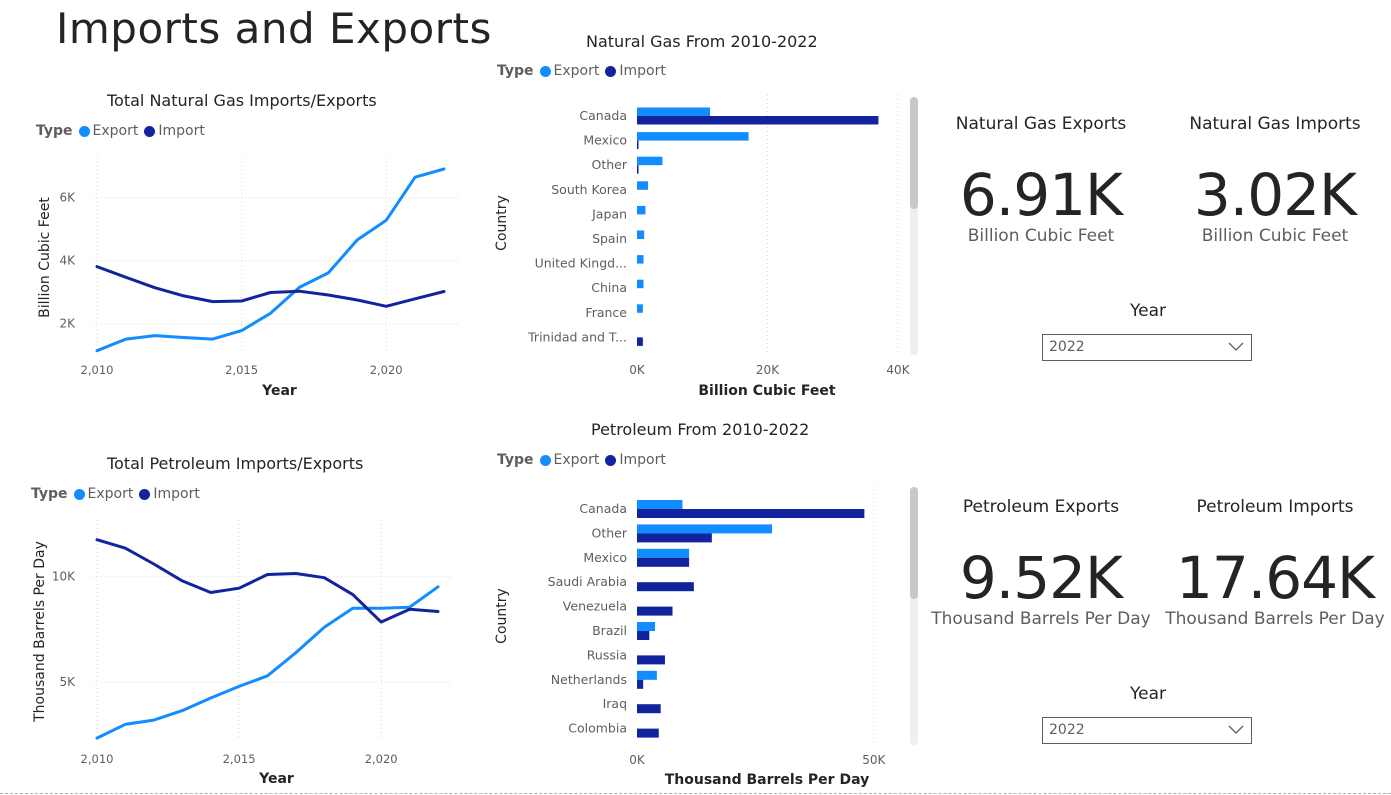  I want to click on category-label: Japan, so click(609, 213).